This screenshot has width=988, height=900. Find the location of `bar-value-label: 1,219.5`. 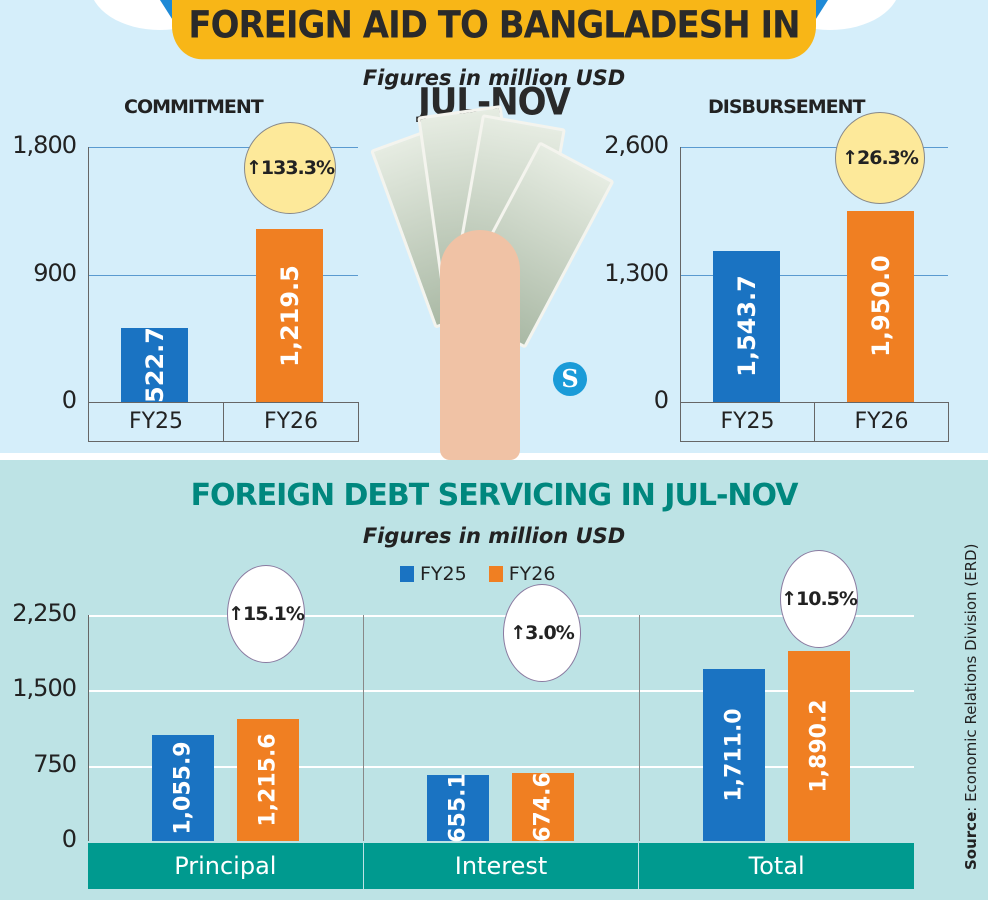

bar-value-label: 1,219.5 is located at coordinates (289, 315).